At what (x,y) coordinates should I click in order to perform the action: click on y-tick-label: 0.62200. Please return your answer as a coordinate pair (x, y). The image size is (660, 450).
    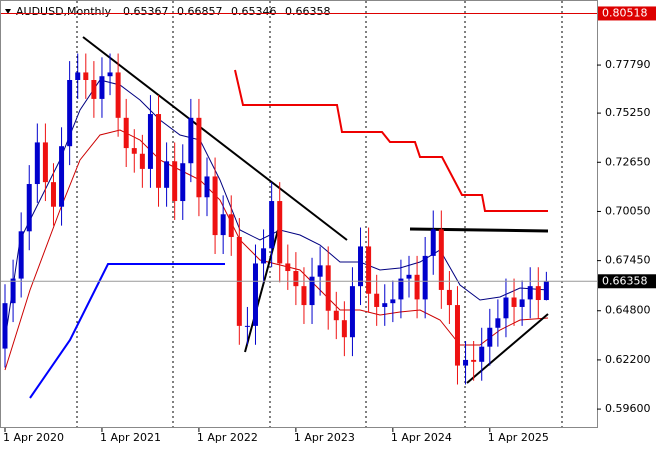
    Looking at the image, I should click on (628, 359).